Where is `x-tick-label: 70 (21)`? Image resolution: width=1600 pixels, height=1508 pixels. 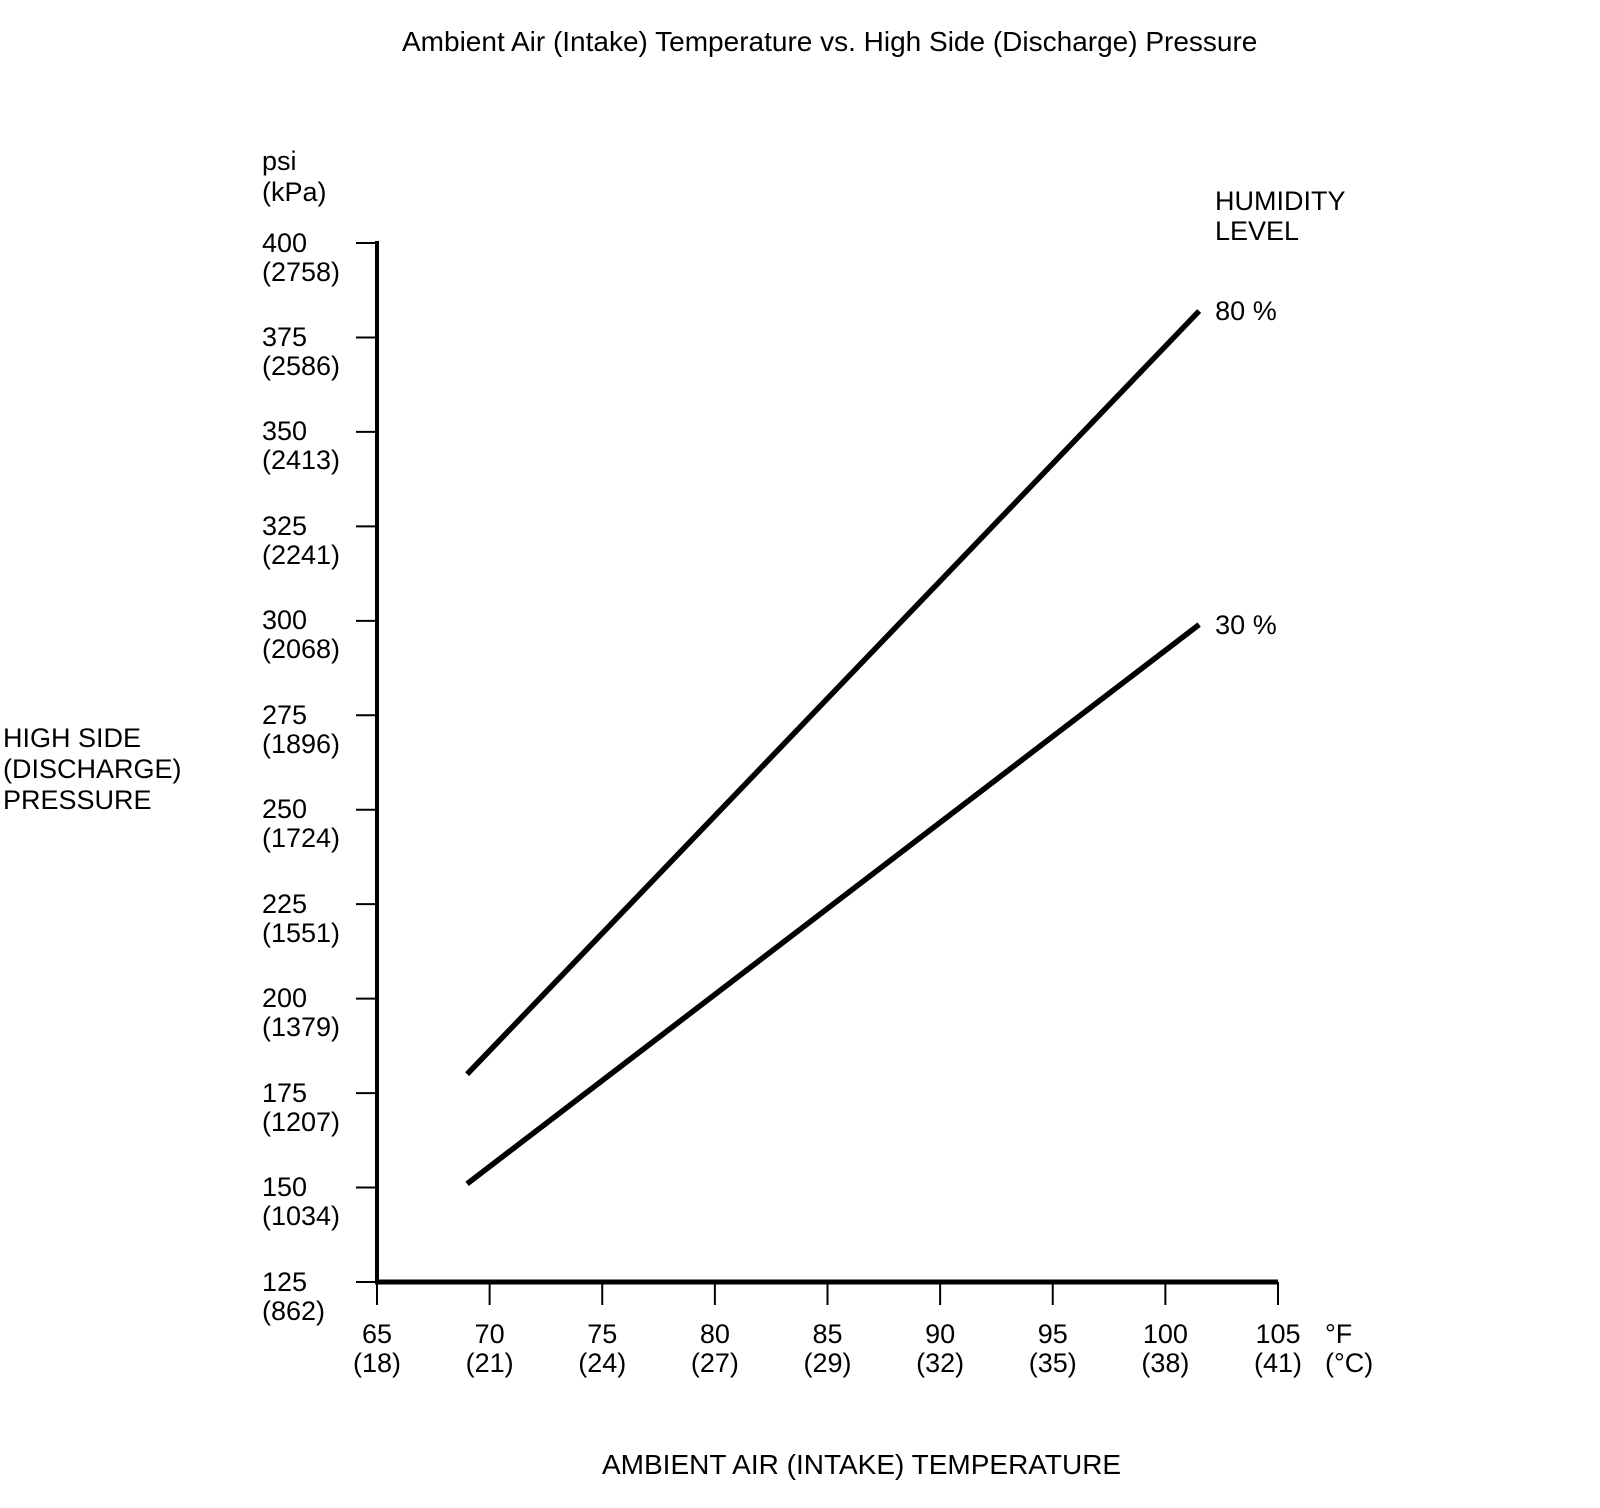 x-tick-label: 70 (21) is located at coordinates (489, 1348).